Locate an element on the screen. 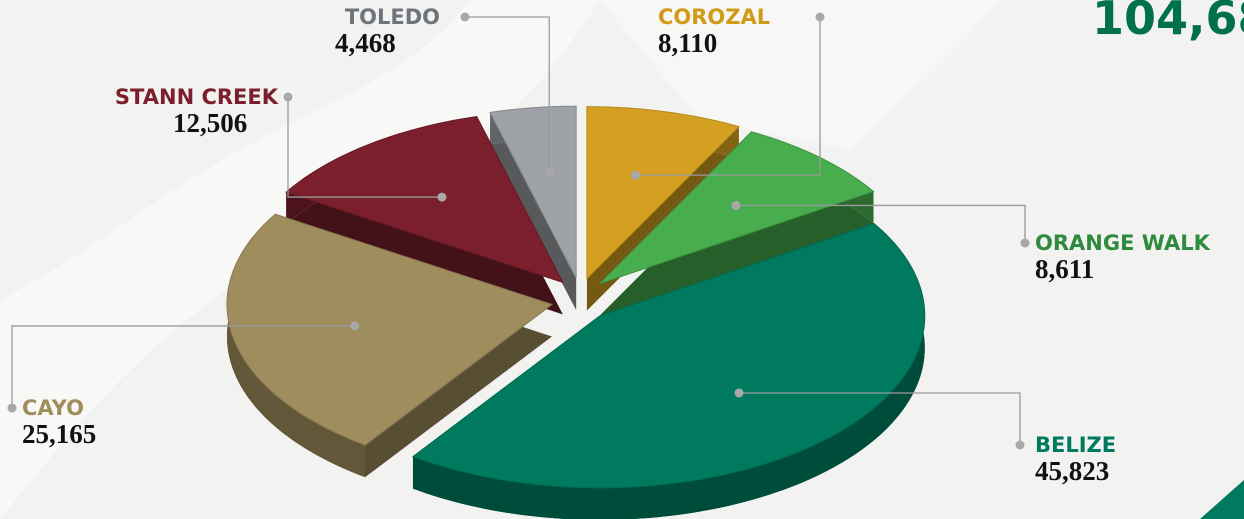  category-label: COROZAL is located at coordinates (714, 17).